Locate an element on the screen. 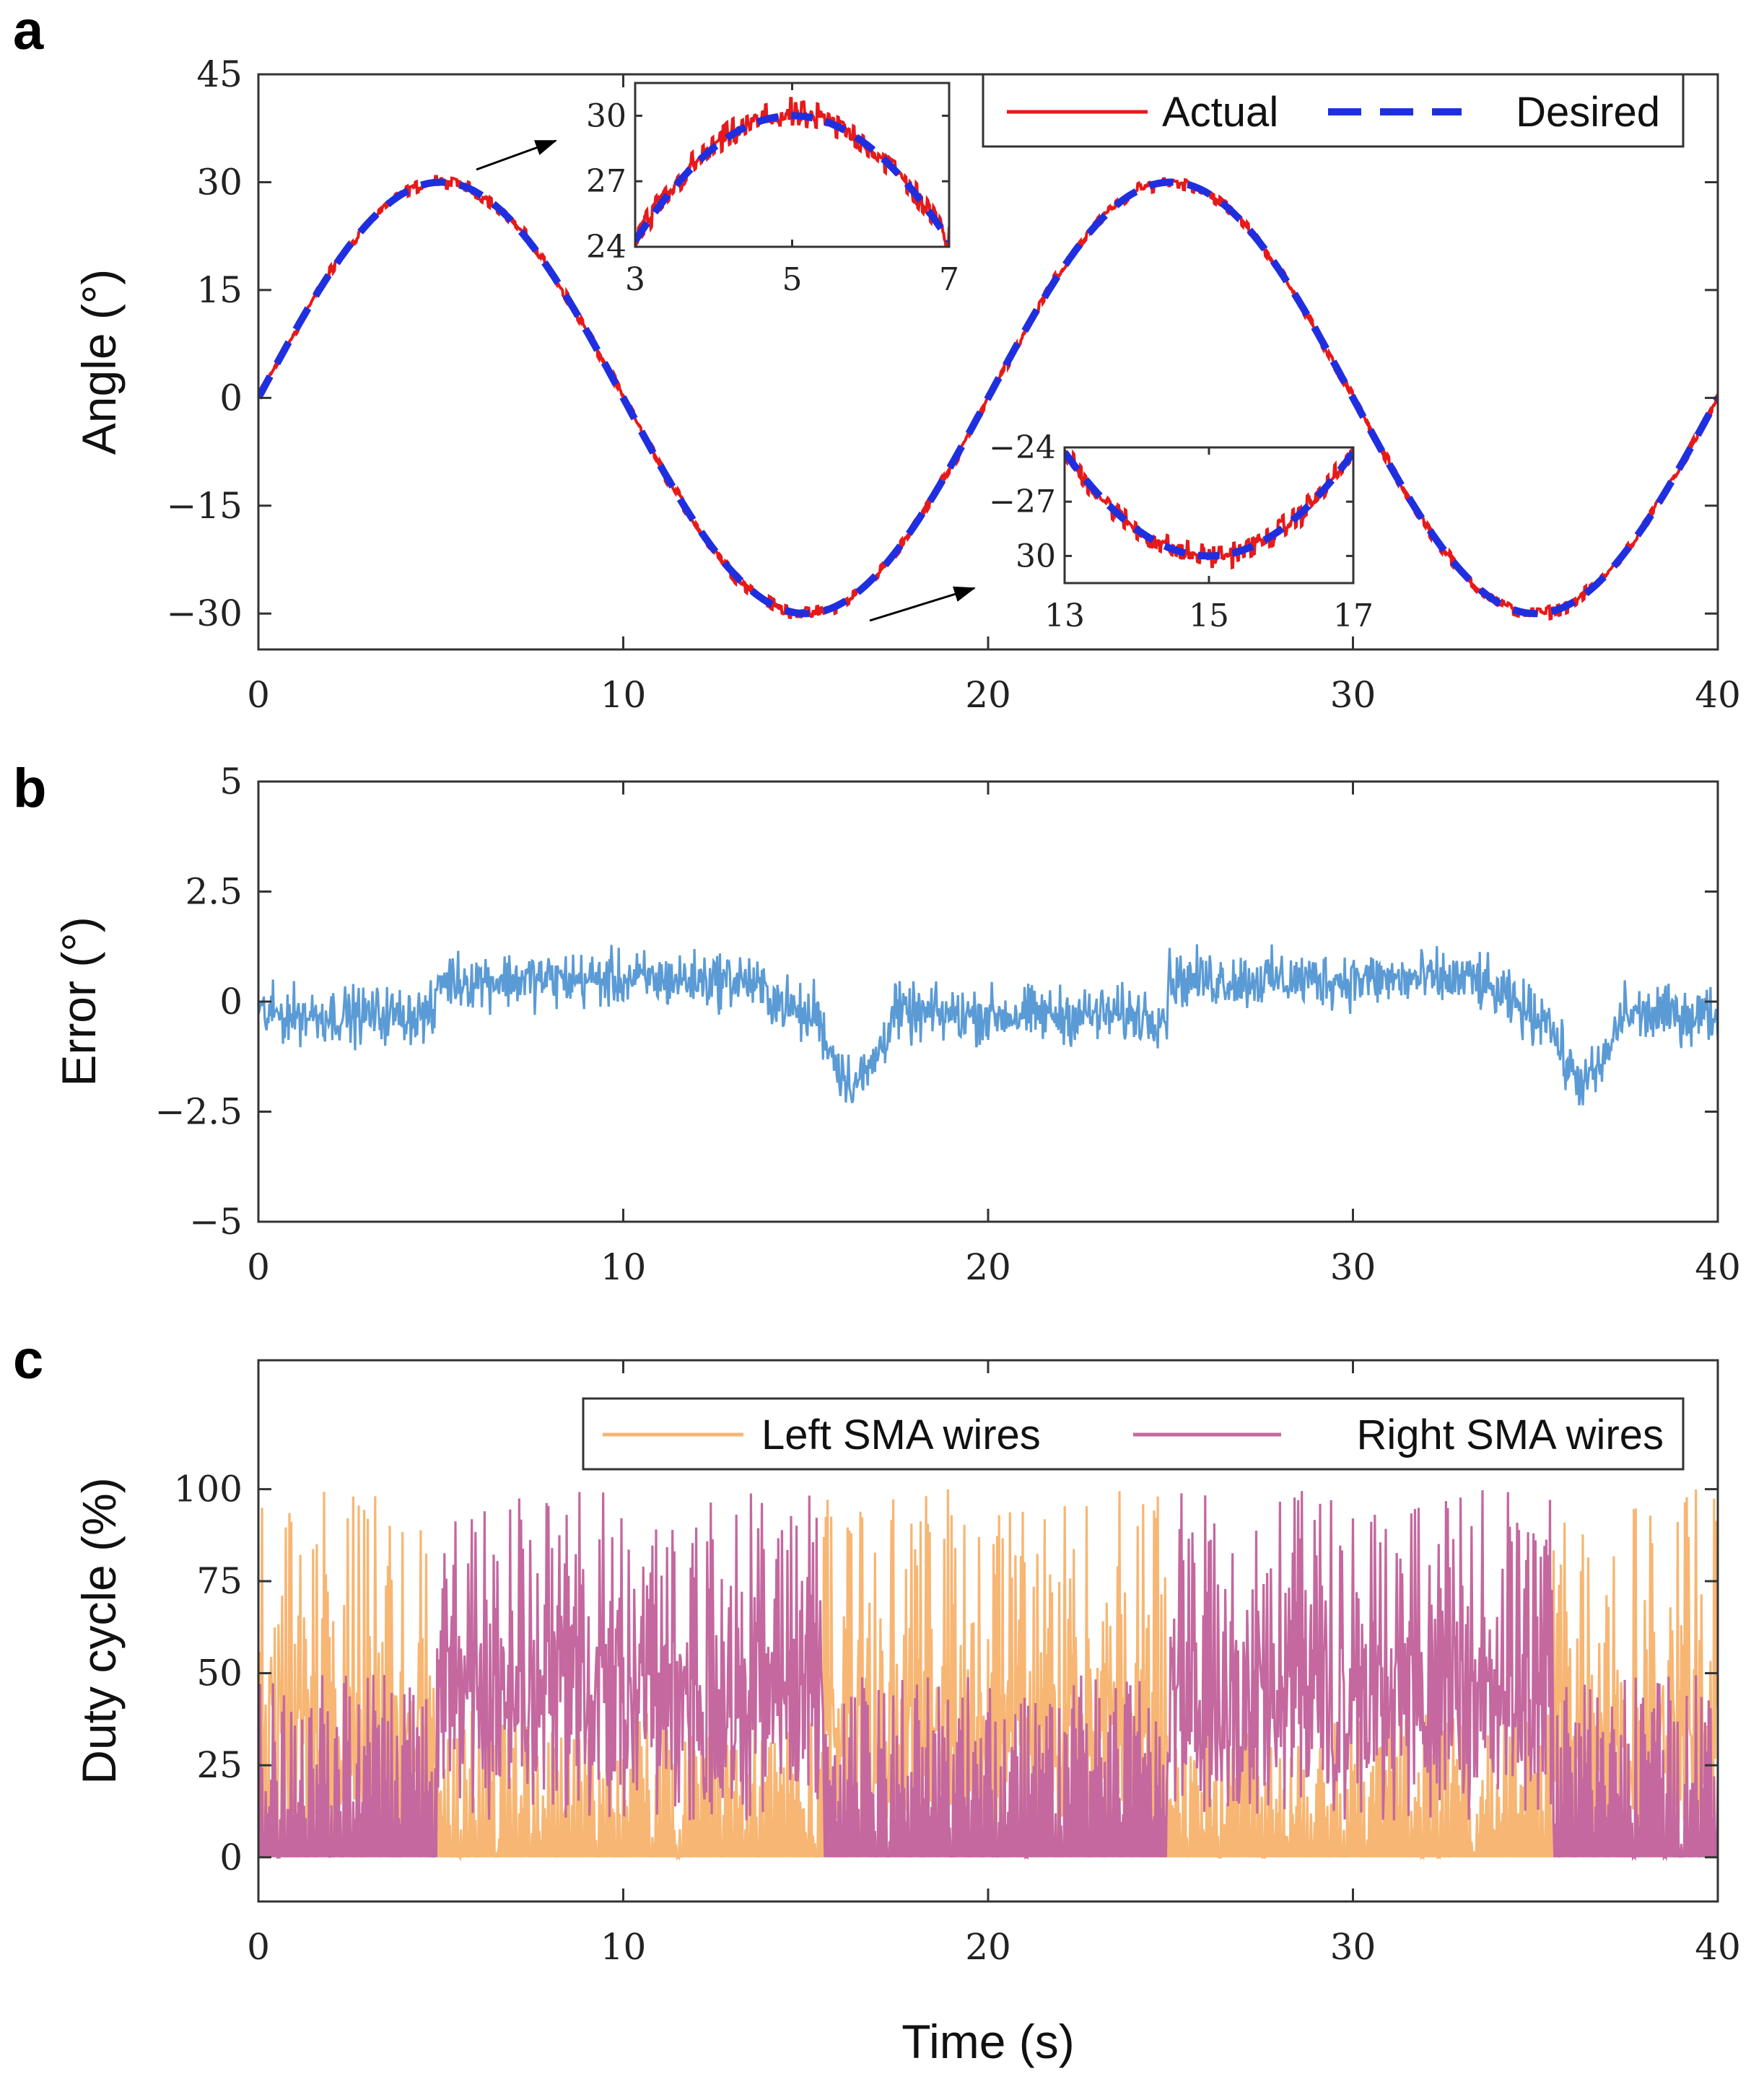 This screenshot has height=2092, width=1764. series-left-sma-line is located at coordinates (988, 1675).